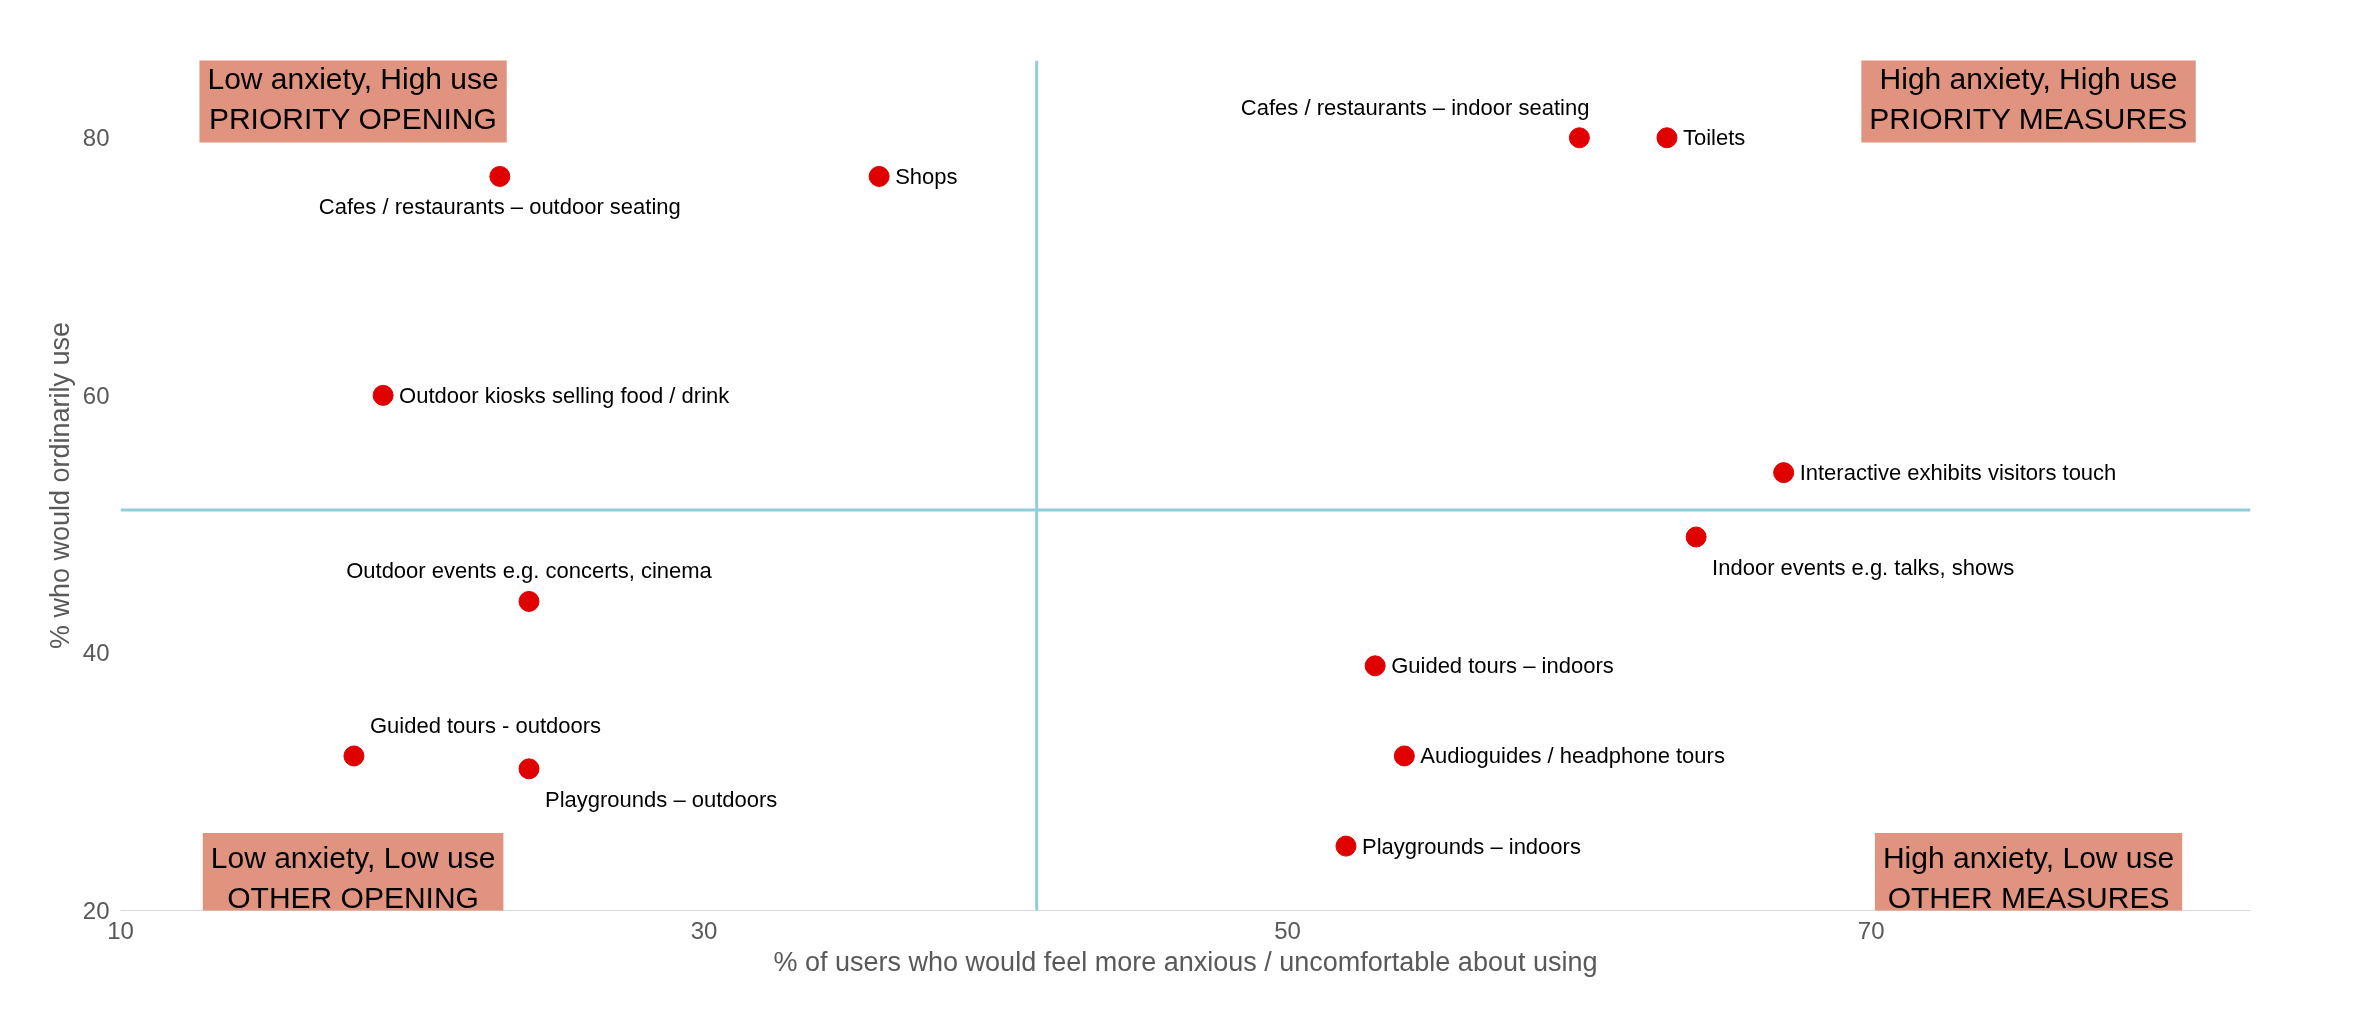 The width and height of the screenshot is (2354, 1016). What do you see at coordinates (96, 138) in the screenshot?
I see `y-tick-label: 80` at bounding box center [96, 138].